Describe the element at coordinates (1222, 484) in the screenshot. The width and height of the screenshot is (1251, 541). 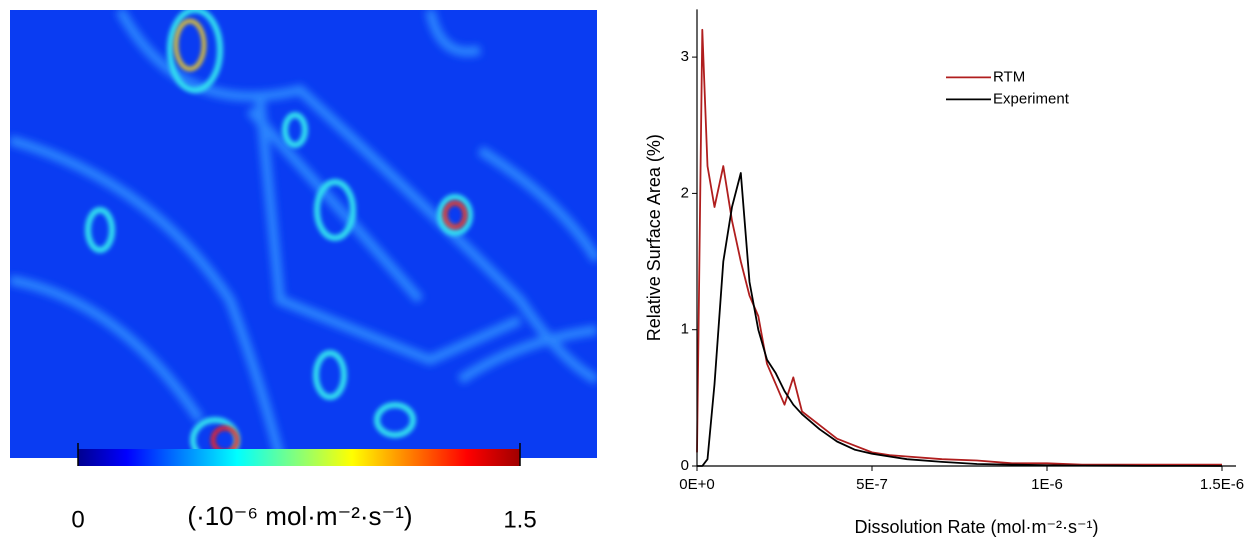
I see `x-tick-label: 1.5E-6` at that location.